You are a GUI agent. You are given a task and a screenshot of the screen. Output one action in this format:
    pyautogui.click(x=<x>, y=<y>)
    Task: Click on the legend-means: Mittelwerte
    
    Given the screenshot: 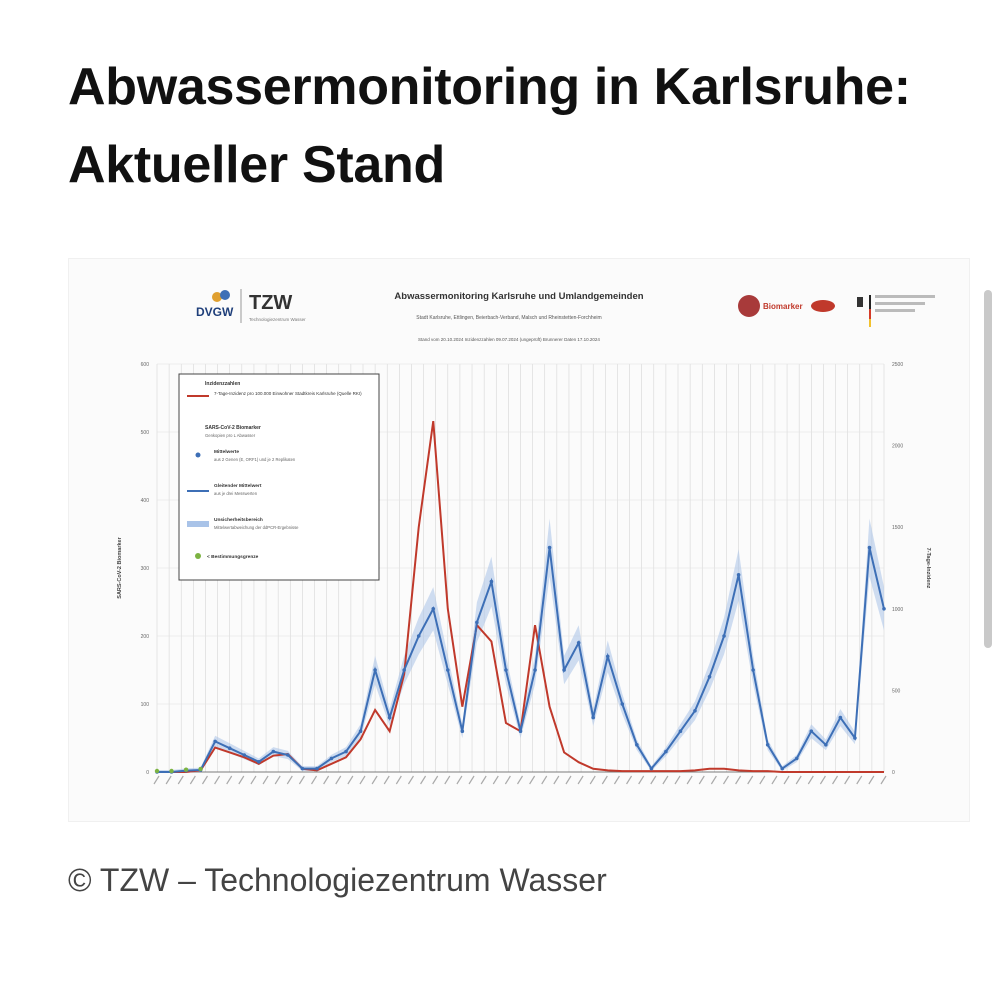 What is the action you would take?
    pyautogui.click(x=226, y=452)
    